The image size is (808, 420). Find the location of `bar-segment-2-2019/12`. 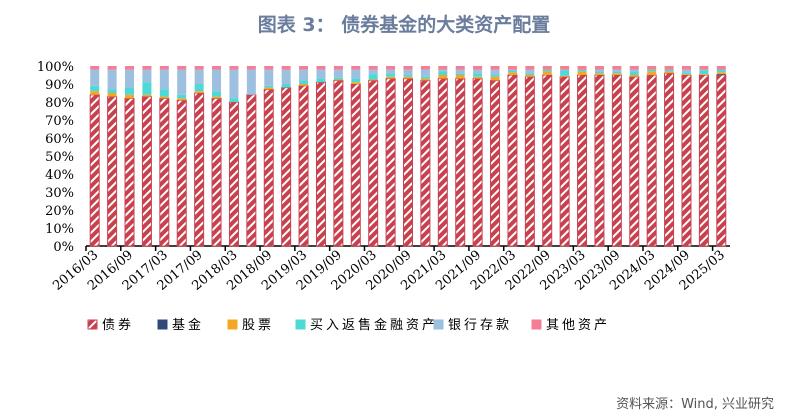

bar-segment-2-2019/12 is located at coordinates (356, 83).